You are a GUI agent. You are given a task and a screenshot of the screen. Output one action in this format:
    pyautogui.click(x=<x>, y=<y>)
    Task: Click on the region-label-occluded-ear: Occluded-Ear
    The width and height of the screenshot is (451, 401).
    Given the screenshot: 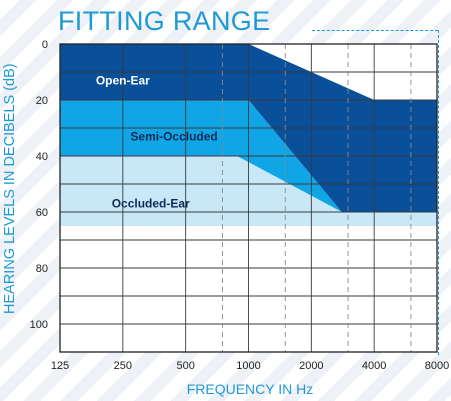 What is the action you would take?
    pyautogui.click(x=151, y=204)
    